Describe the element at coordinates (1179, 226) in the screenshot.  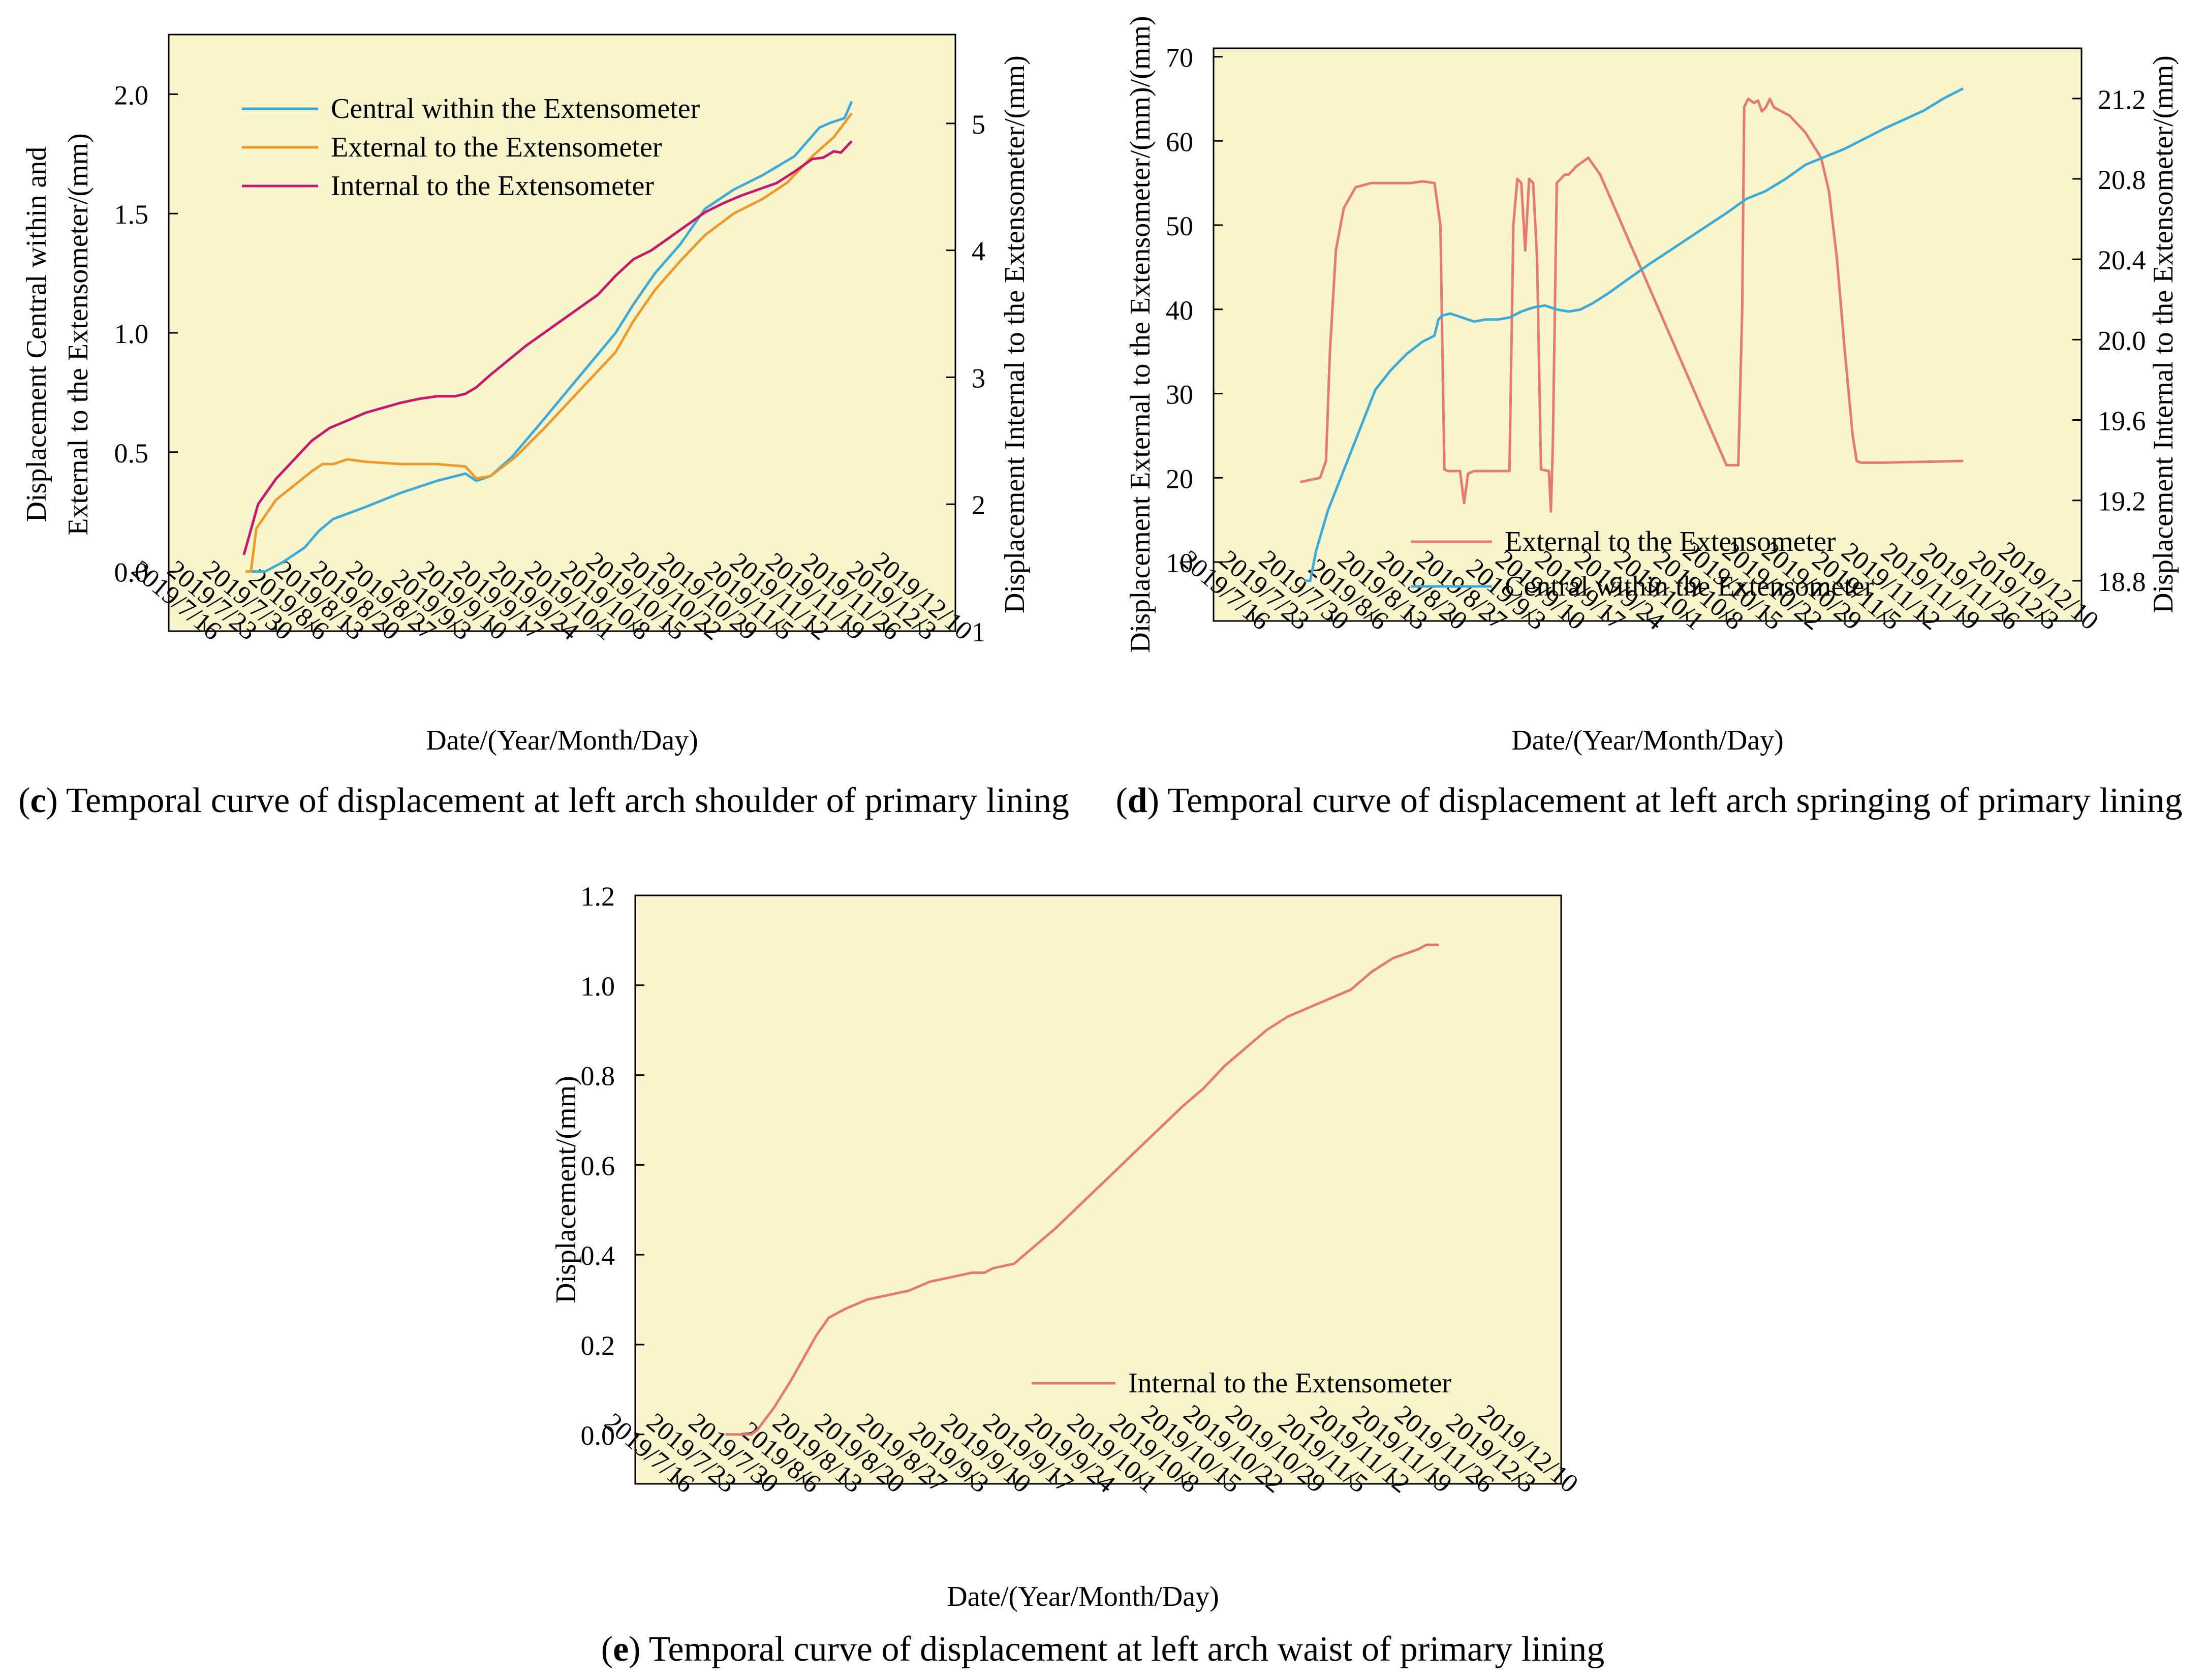
I see `y-tick-label: 50` at that location.